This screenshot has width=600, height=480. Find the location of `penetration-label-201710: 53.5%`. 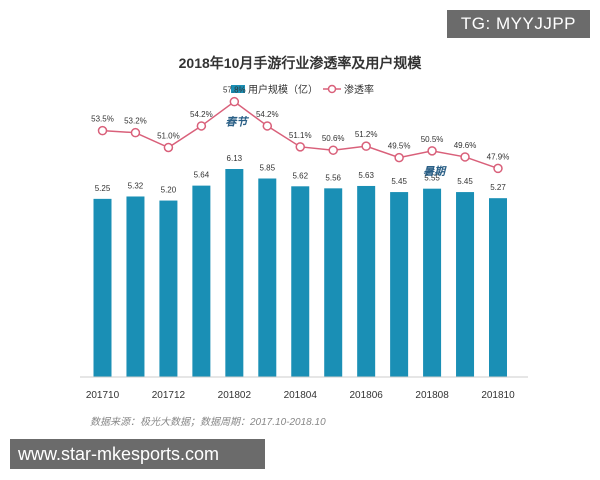

penetration-label-201710: 53.5% is located at coordinates (102, 119).